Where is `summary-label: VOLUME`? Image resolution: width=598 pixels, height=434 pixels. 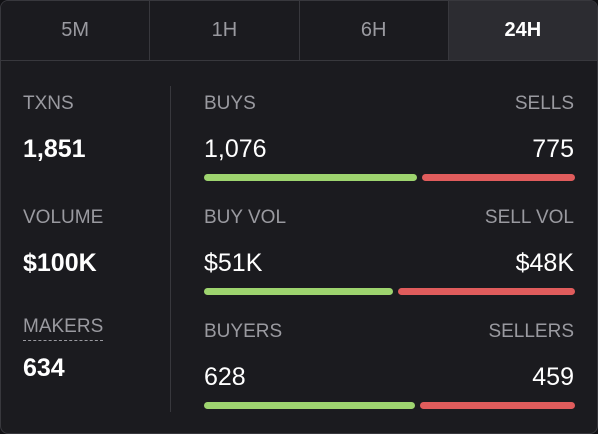
summary-label: VOLUME is located at coordinates (63, 217).